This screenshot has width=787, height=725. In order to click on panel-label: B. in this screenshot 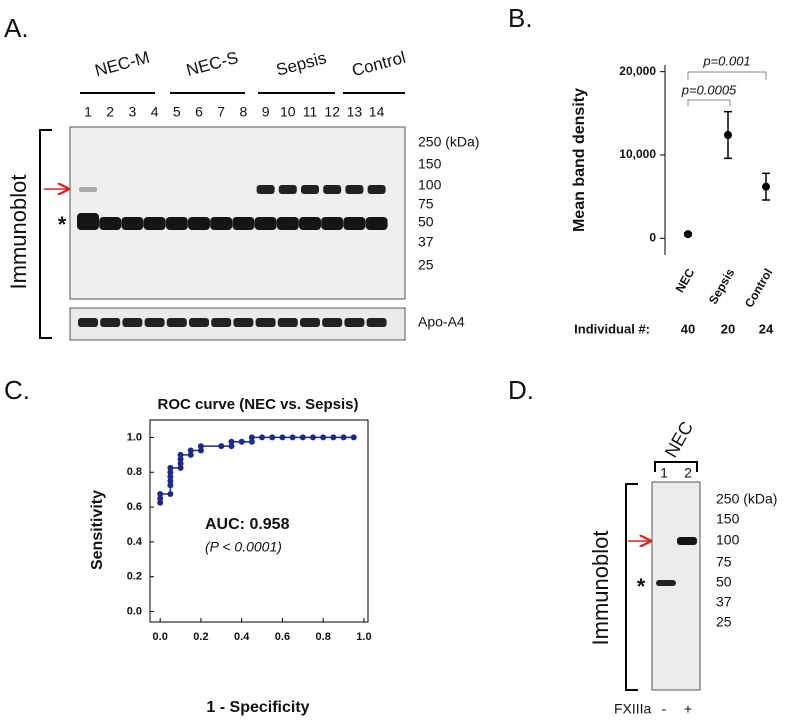, I will do `click(520, 18)`.